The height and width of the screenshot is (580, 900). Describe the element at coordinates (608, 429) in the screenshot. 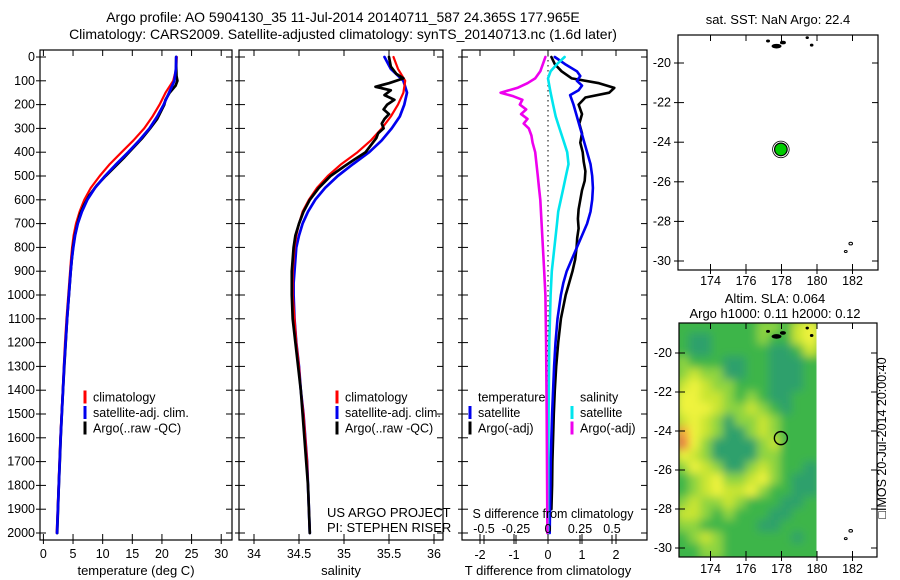

I see `diff-legend-label-s-argo: Argo(-adj)` at that location.